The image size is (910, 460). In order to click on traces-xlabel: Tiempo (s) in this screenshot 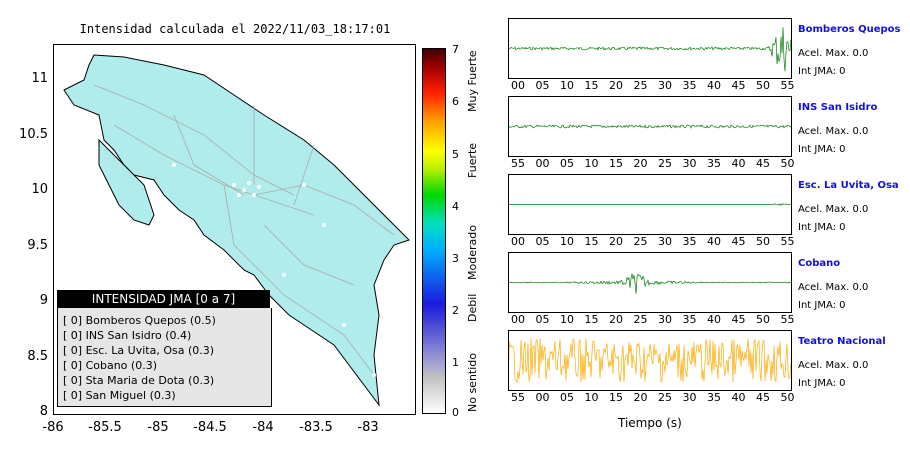, I will do `click(650, 423)`.